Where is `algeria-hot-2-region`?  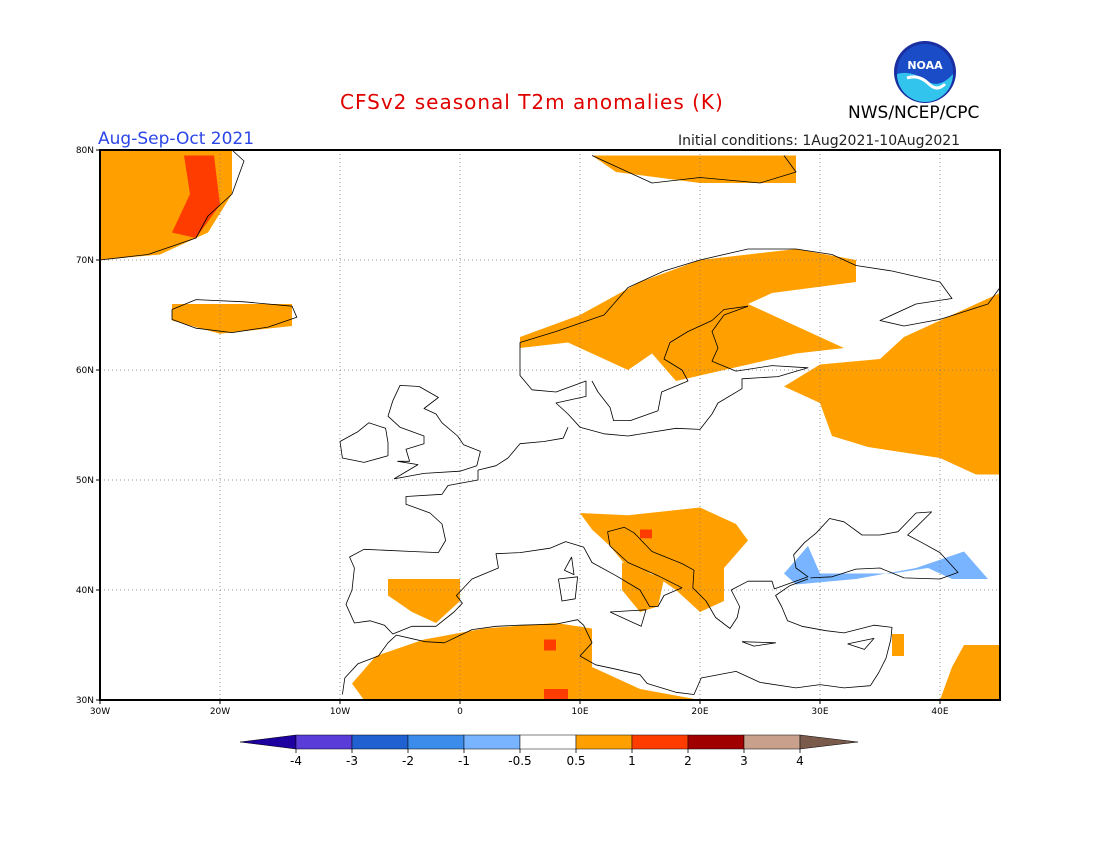
algeria-hot-2-region is located at coordinates (550, 645).